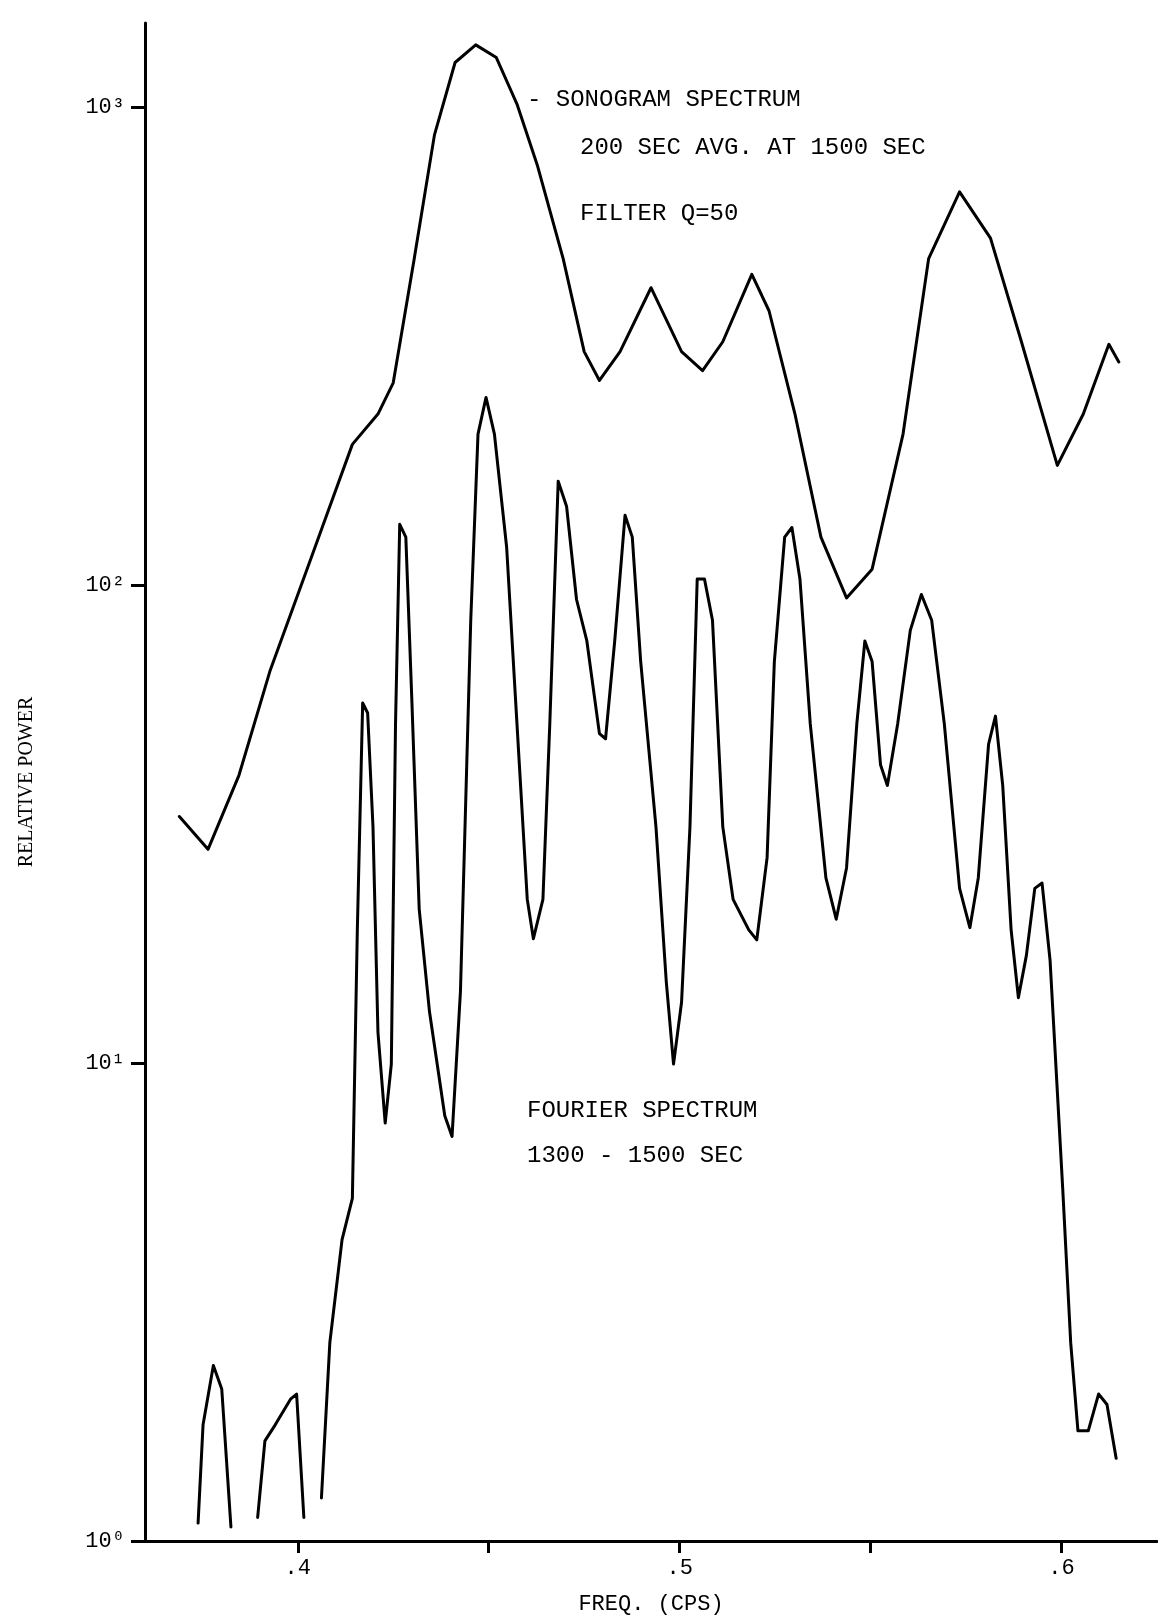 Image resolution: width=1158 pixels, height=1620 pixels. Describe the element at coordinates (105, 1541) in the screenshot. I see `y-tick-label: 10⁰` at that location.